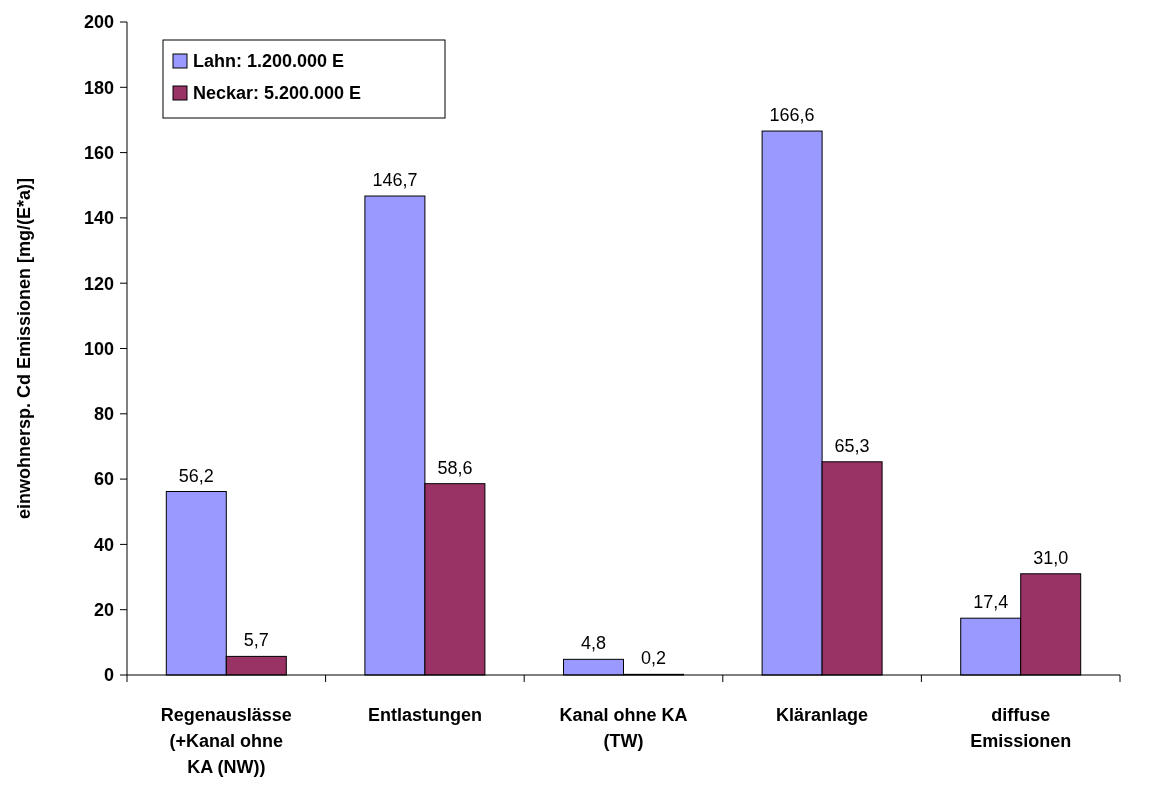 Image resolution: width=1150 pixels, height=787 pixels. Describe the element at coordinates (852, 445) in the screenshot. I see `data-label: 65,3` at that location.